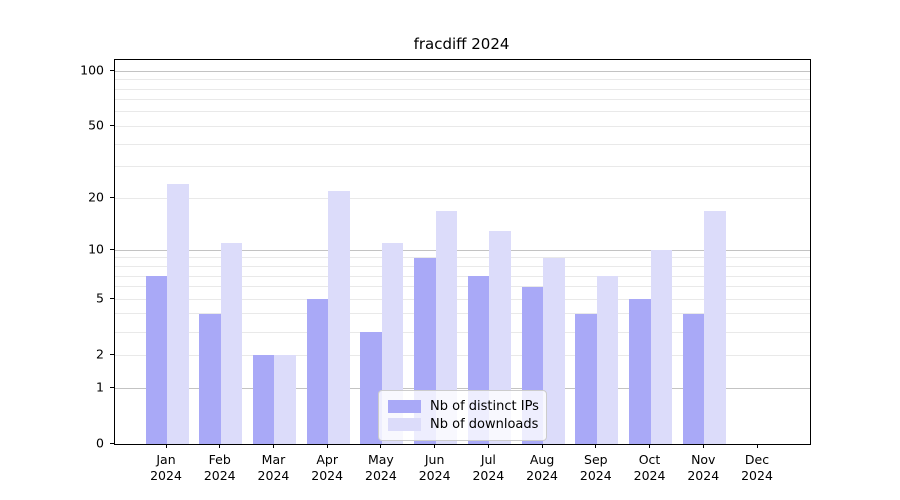 The image size is (900, 500). Describe the element at coordinates (96, 125) in the screenshot. I see `y-tick-label: 50` at that location.